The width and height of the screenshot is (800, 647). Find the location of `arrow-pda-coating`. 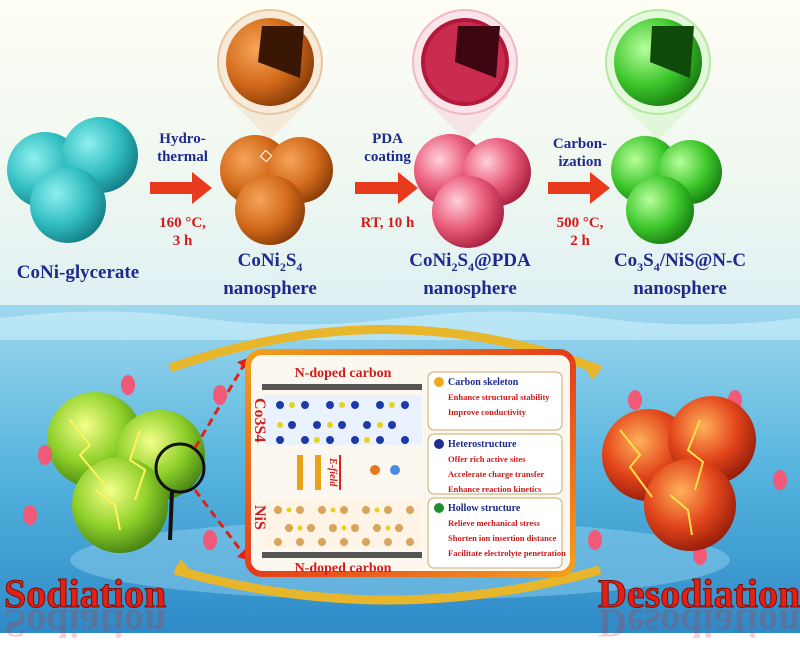

arrow-pda-coating is located at coordinates (386, 188).